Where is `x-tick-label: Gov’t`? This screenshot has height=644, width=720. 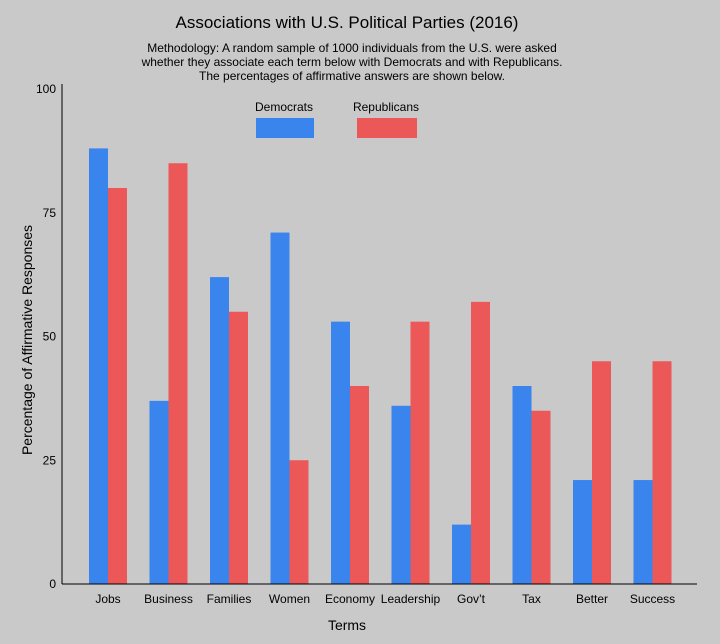
x-tick-label: Gov’t is located at coordinates (471, 599).